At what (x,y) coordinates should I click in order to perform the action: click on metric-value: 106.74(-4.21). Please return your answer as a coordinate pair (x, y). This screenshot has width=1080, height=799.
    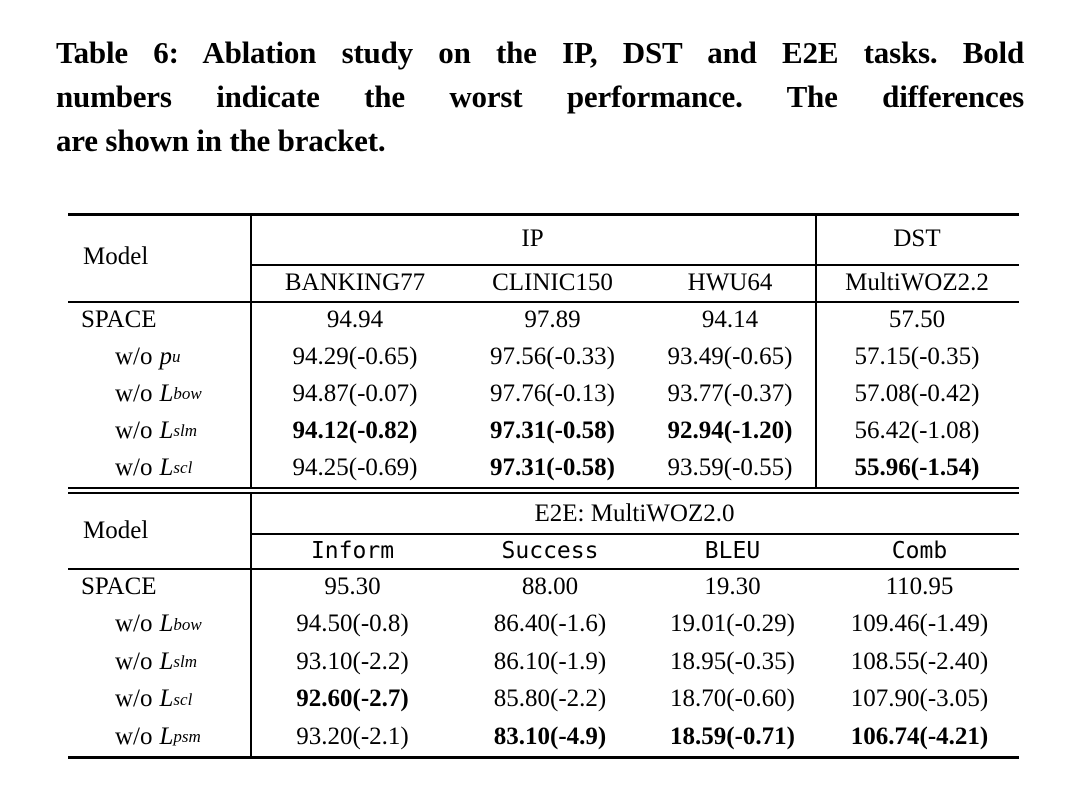
    Looking at the image, I should click on (919, 736).